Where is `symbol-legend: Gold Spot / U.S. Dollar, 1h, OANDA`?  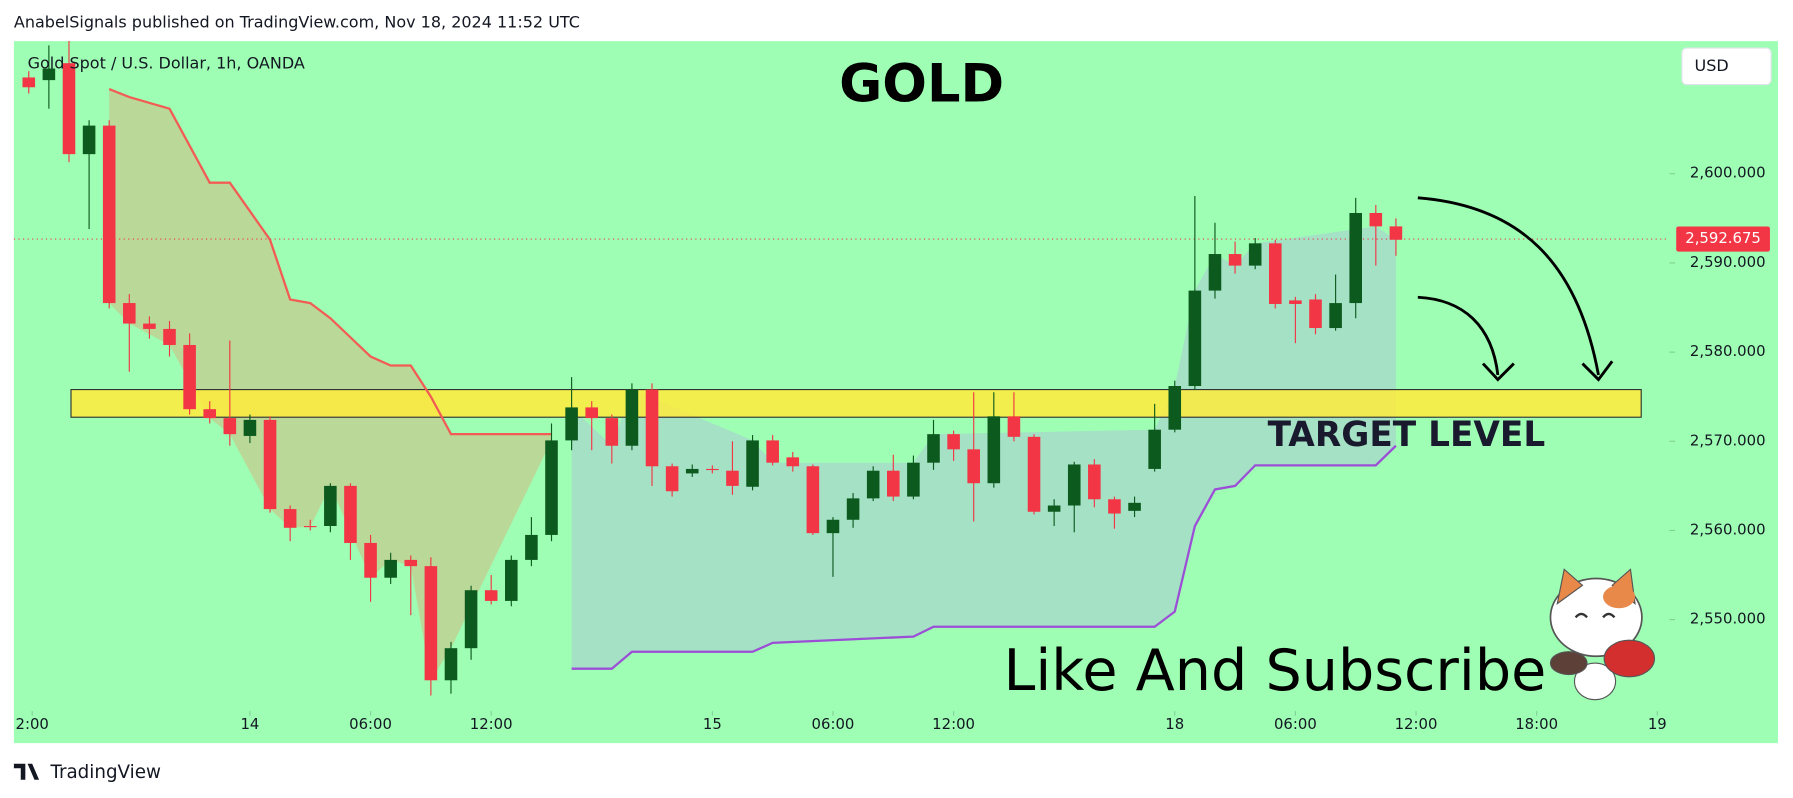
symbol-legend: Gold Spot / U.S. Dollar, 1h, OANDA is located at coordinates (166, 63).